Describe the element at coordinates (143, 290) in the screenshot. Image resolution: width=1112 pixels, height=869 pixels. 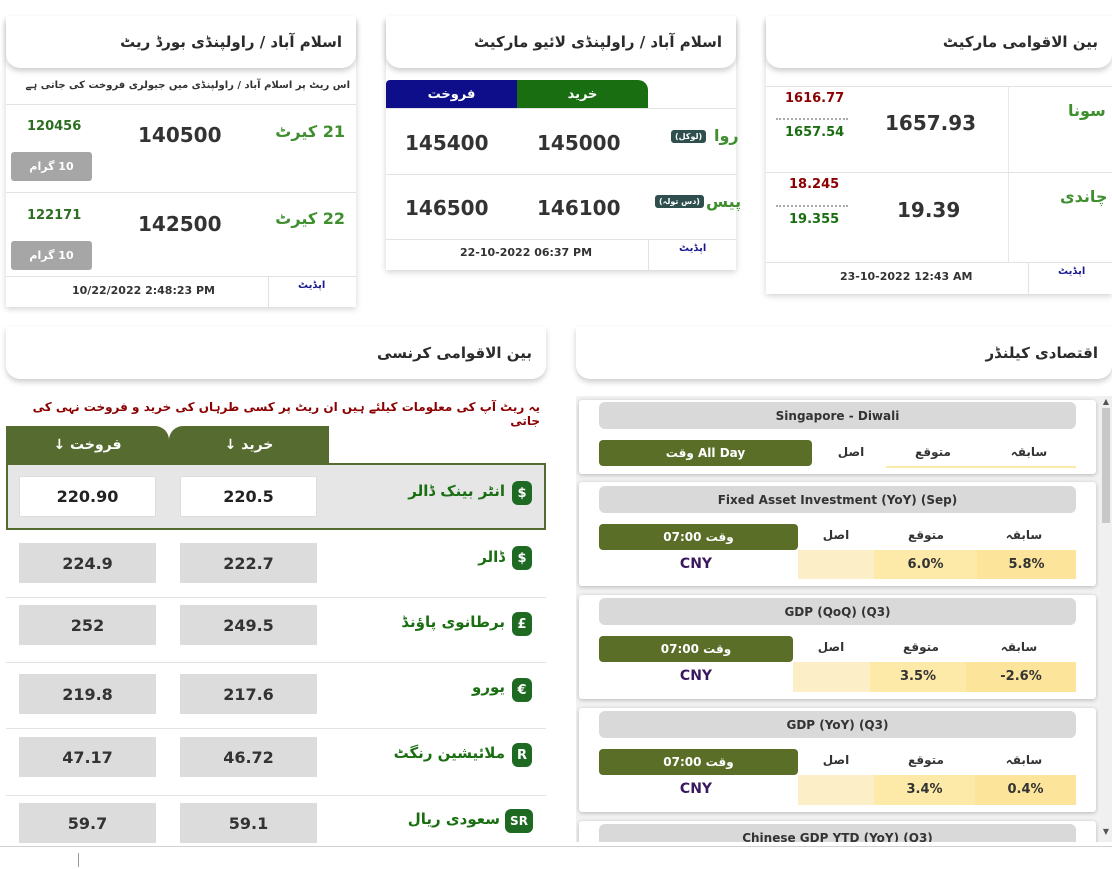
I see `board-updated-time: 10/22/2022 2:48:23 PM` at that location.